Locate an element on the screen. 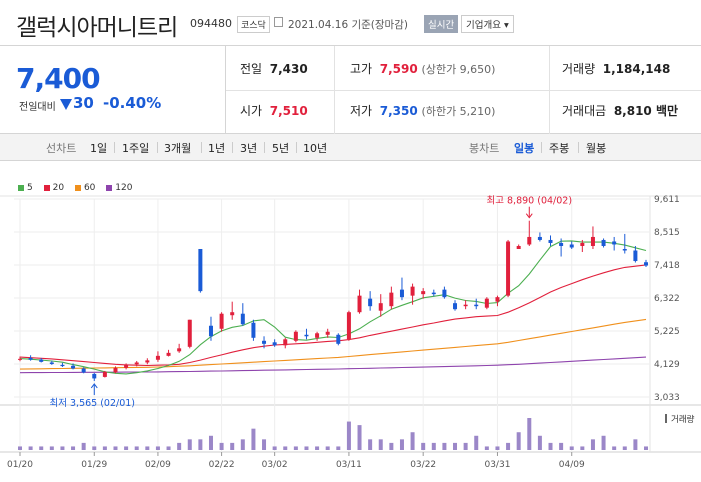 The image size is (701, 482). down-triangle-icon is located at coordinates (66, 104).